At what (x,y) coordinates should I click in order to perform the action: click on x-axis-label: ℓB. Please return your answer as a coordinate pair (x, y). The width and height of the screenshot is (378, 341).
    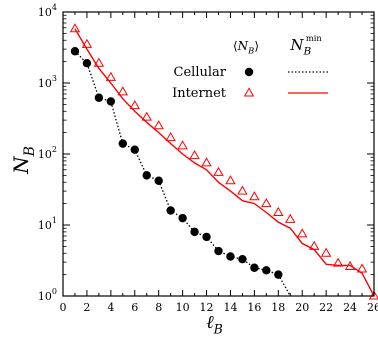
    Looking at the image, I should click on (214, 324).